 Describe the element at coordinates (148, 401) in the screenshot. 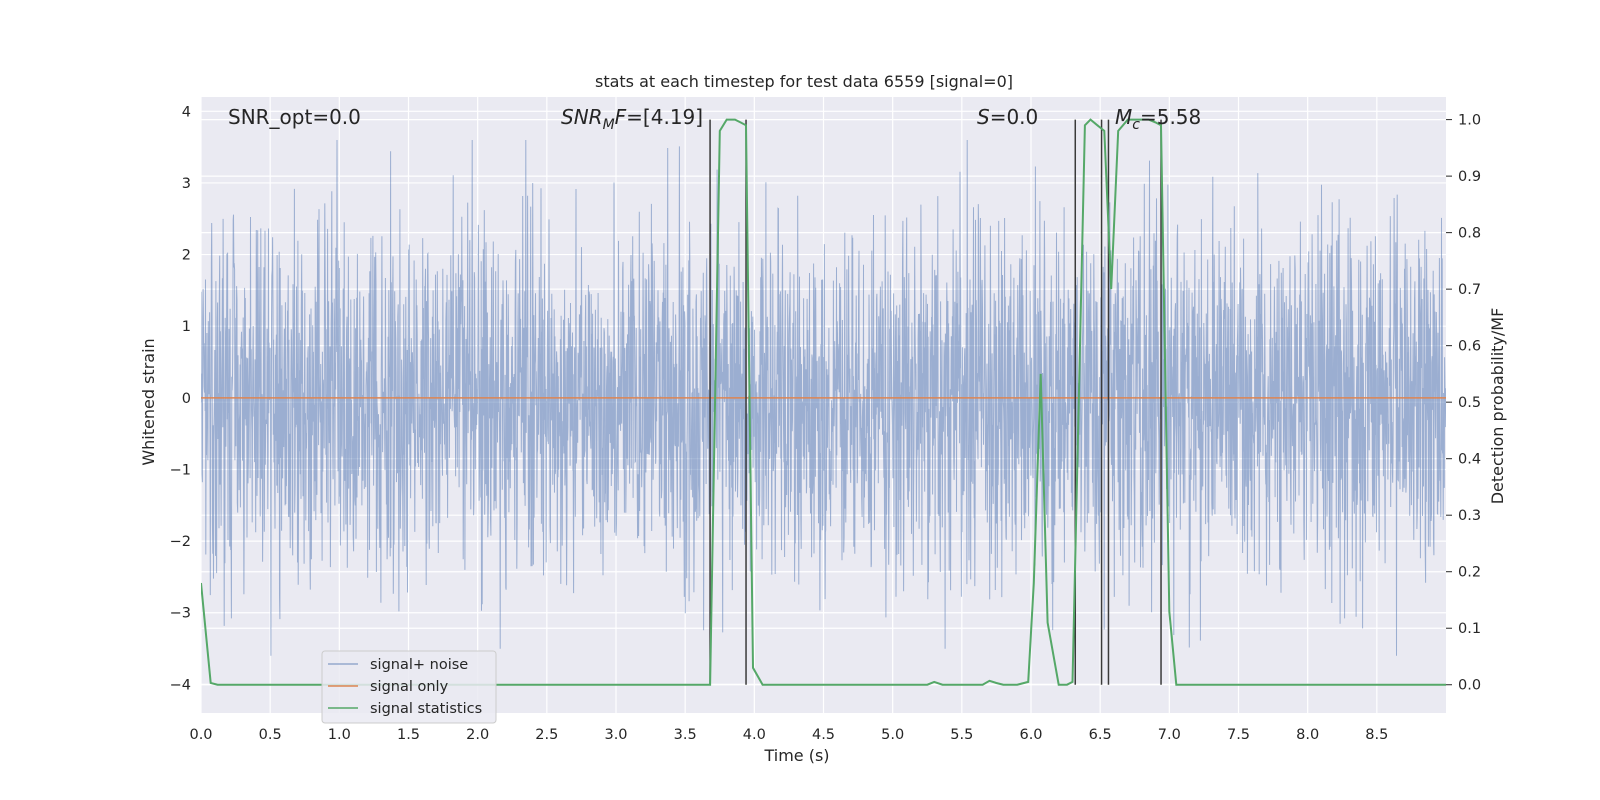

I see `y-axis-label: Whitened strain` at that location.